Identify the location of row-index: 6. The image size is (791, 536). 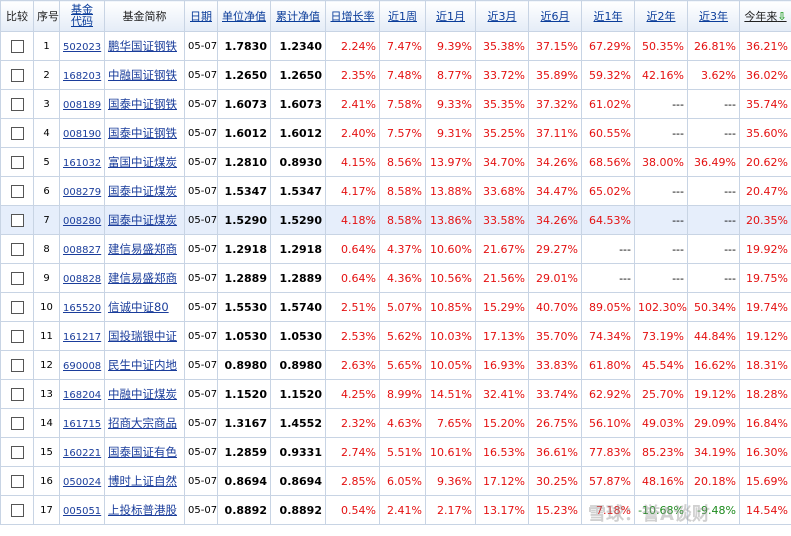
(46, 191).